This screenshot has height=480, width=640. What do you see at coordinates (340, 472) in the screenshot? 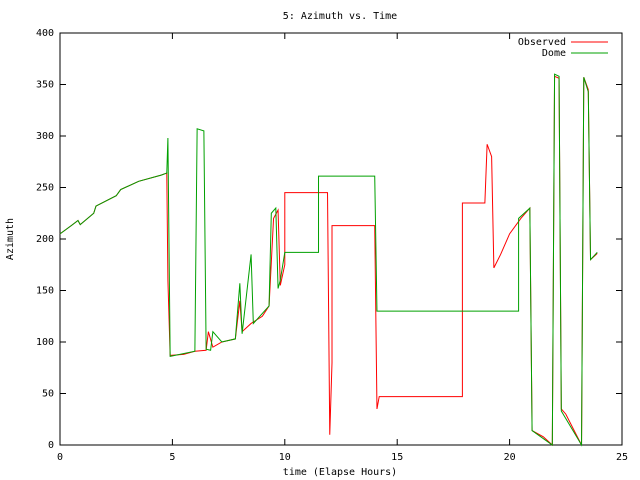
I see `x-axis-label: time (Elapse Hours)` at bounding box center [340, 472].